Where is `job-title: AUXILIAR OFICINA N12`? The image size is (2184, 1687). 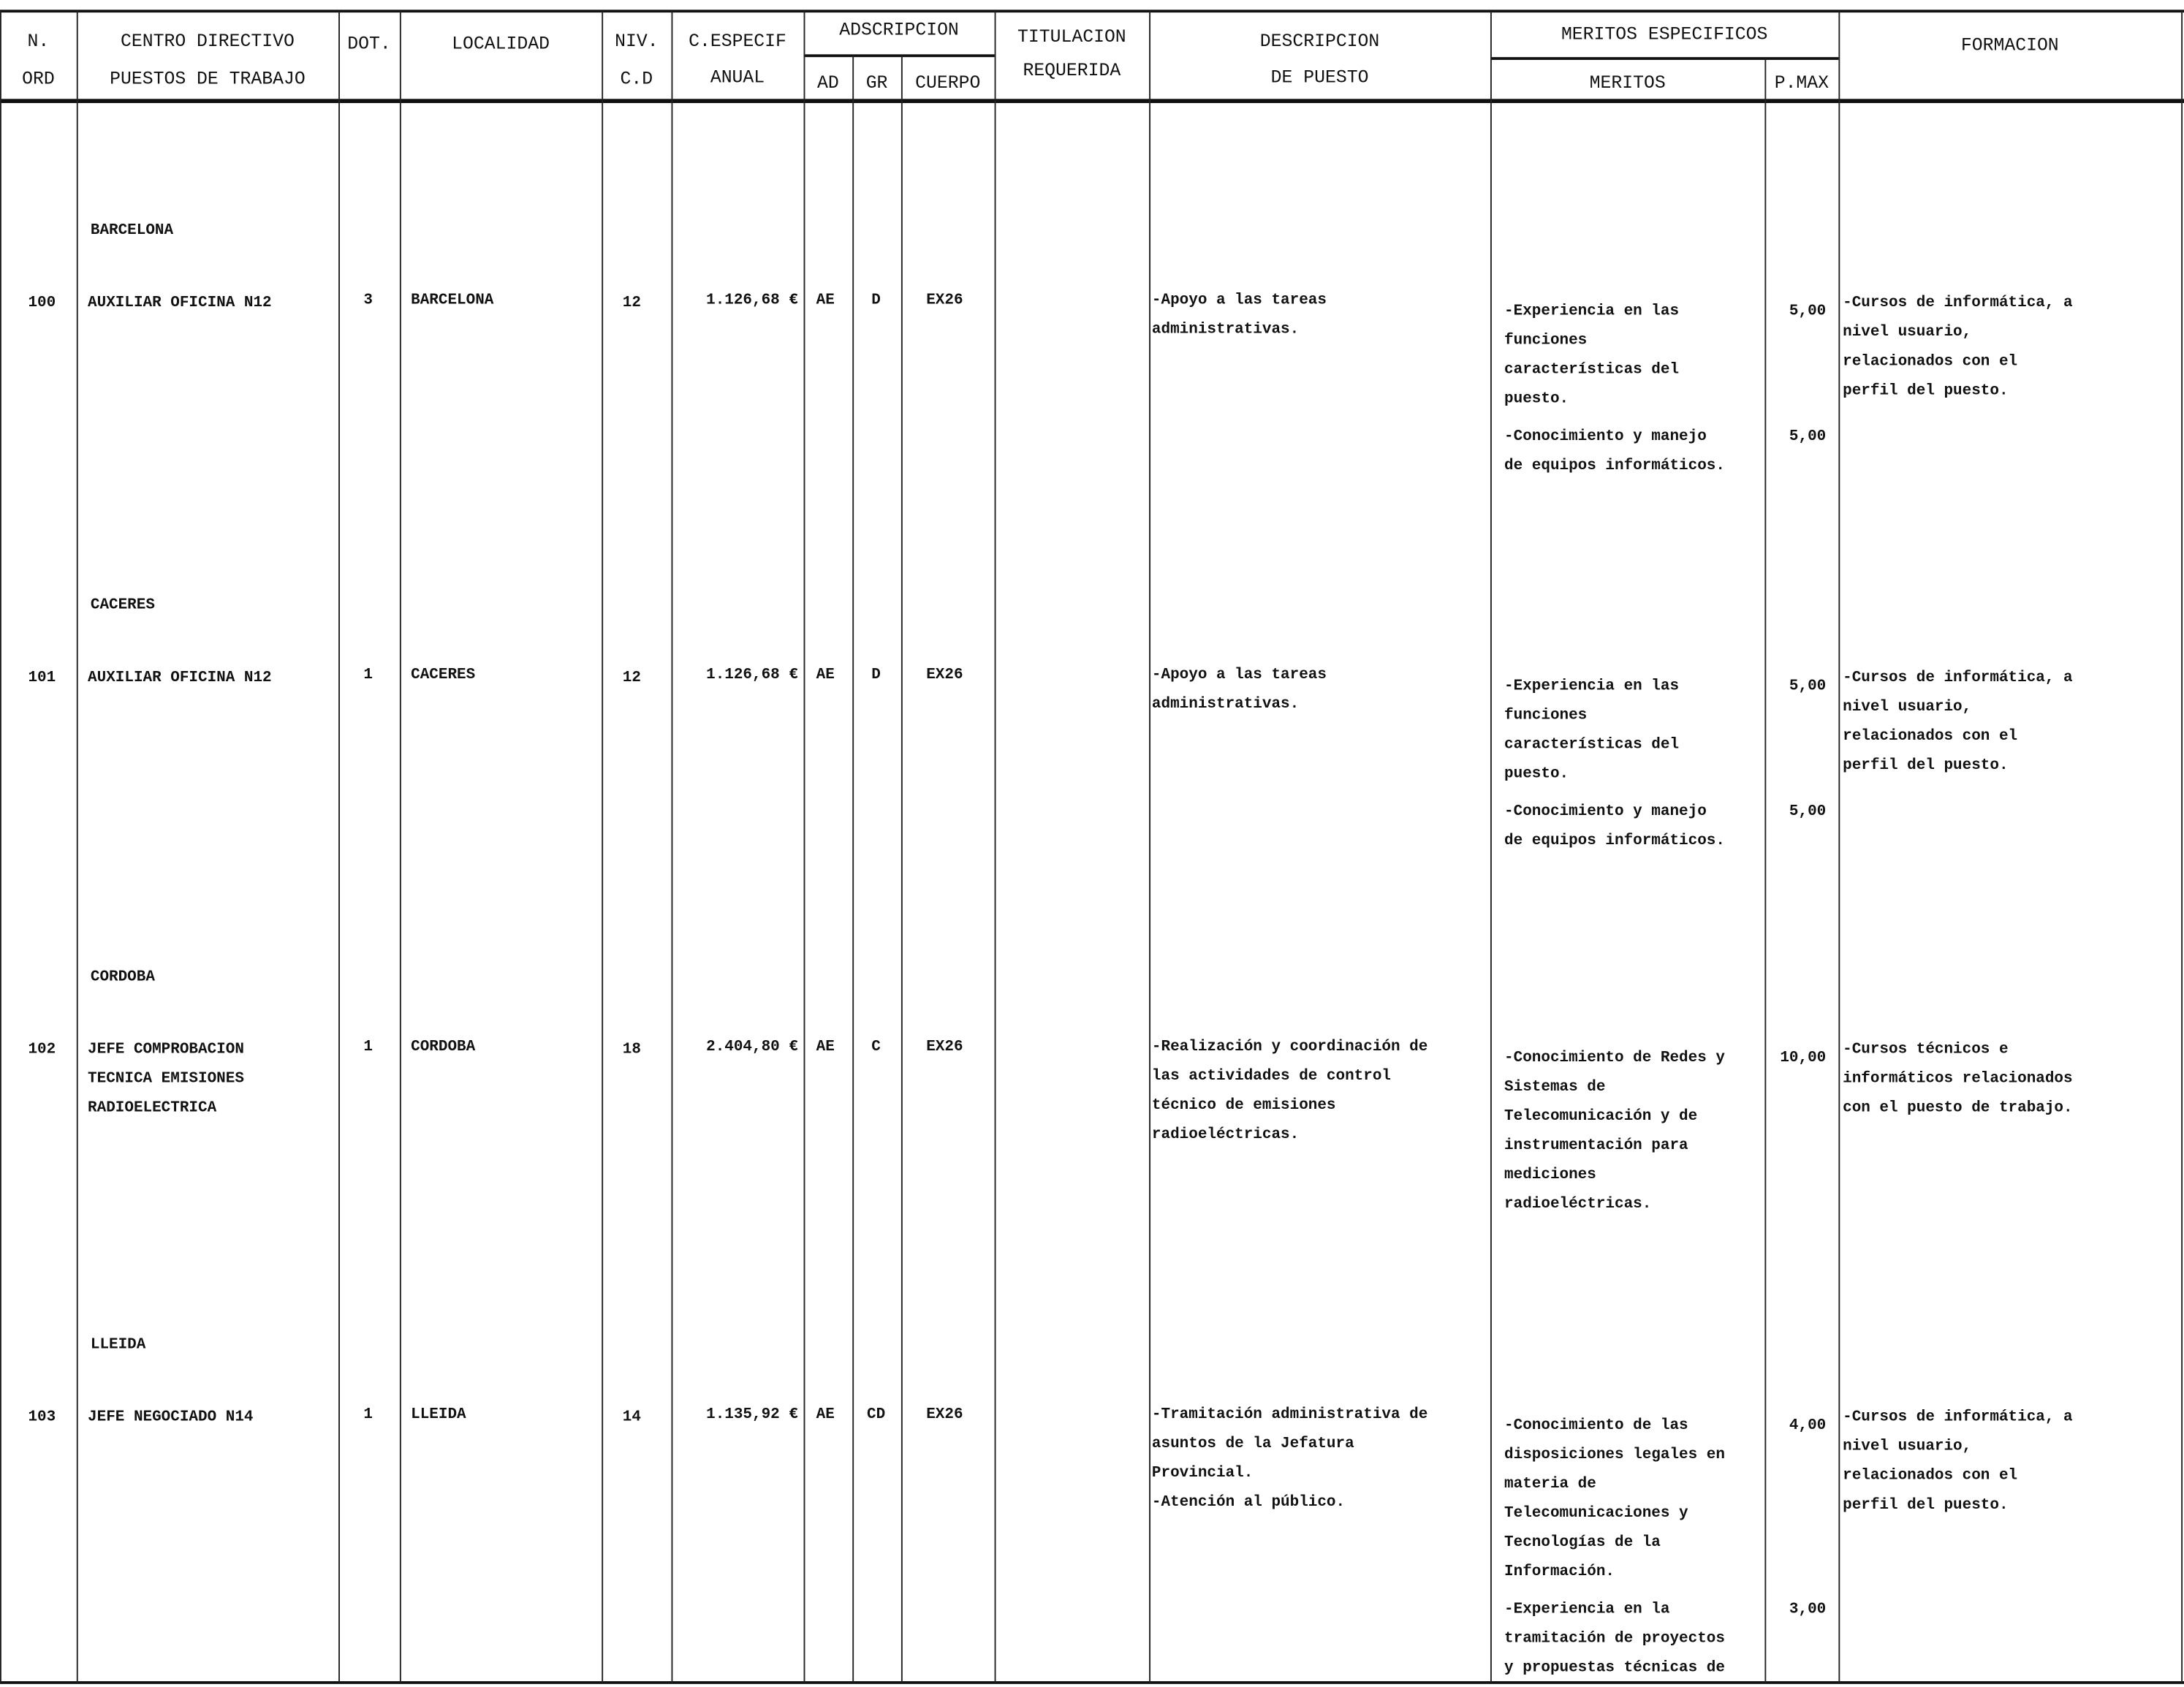
job-title: AUXILIAR OFICINA N12 is located at coordinates (180, 678).